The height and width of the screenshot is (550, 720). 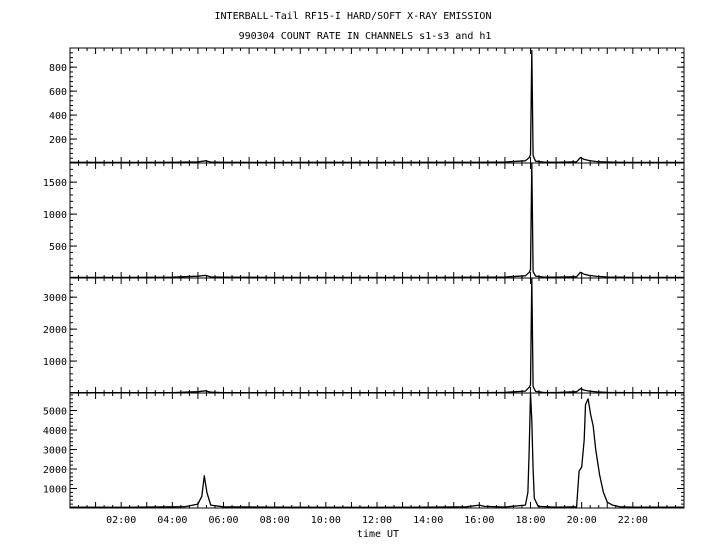 I want to click on y-tick-label: 500, so click(x=58, y=247).